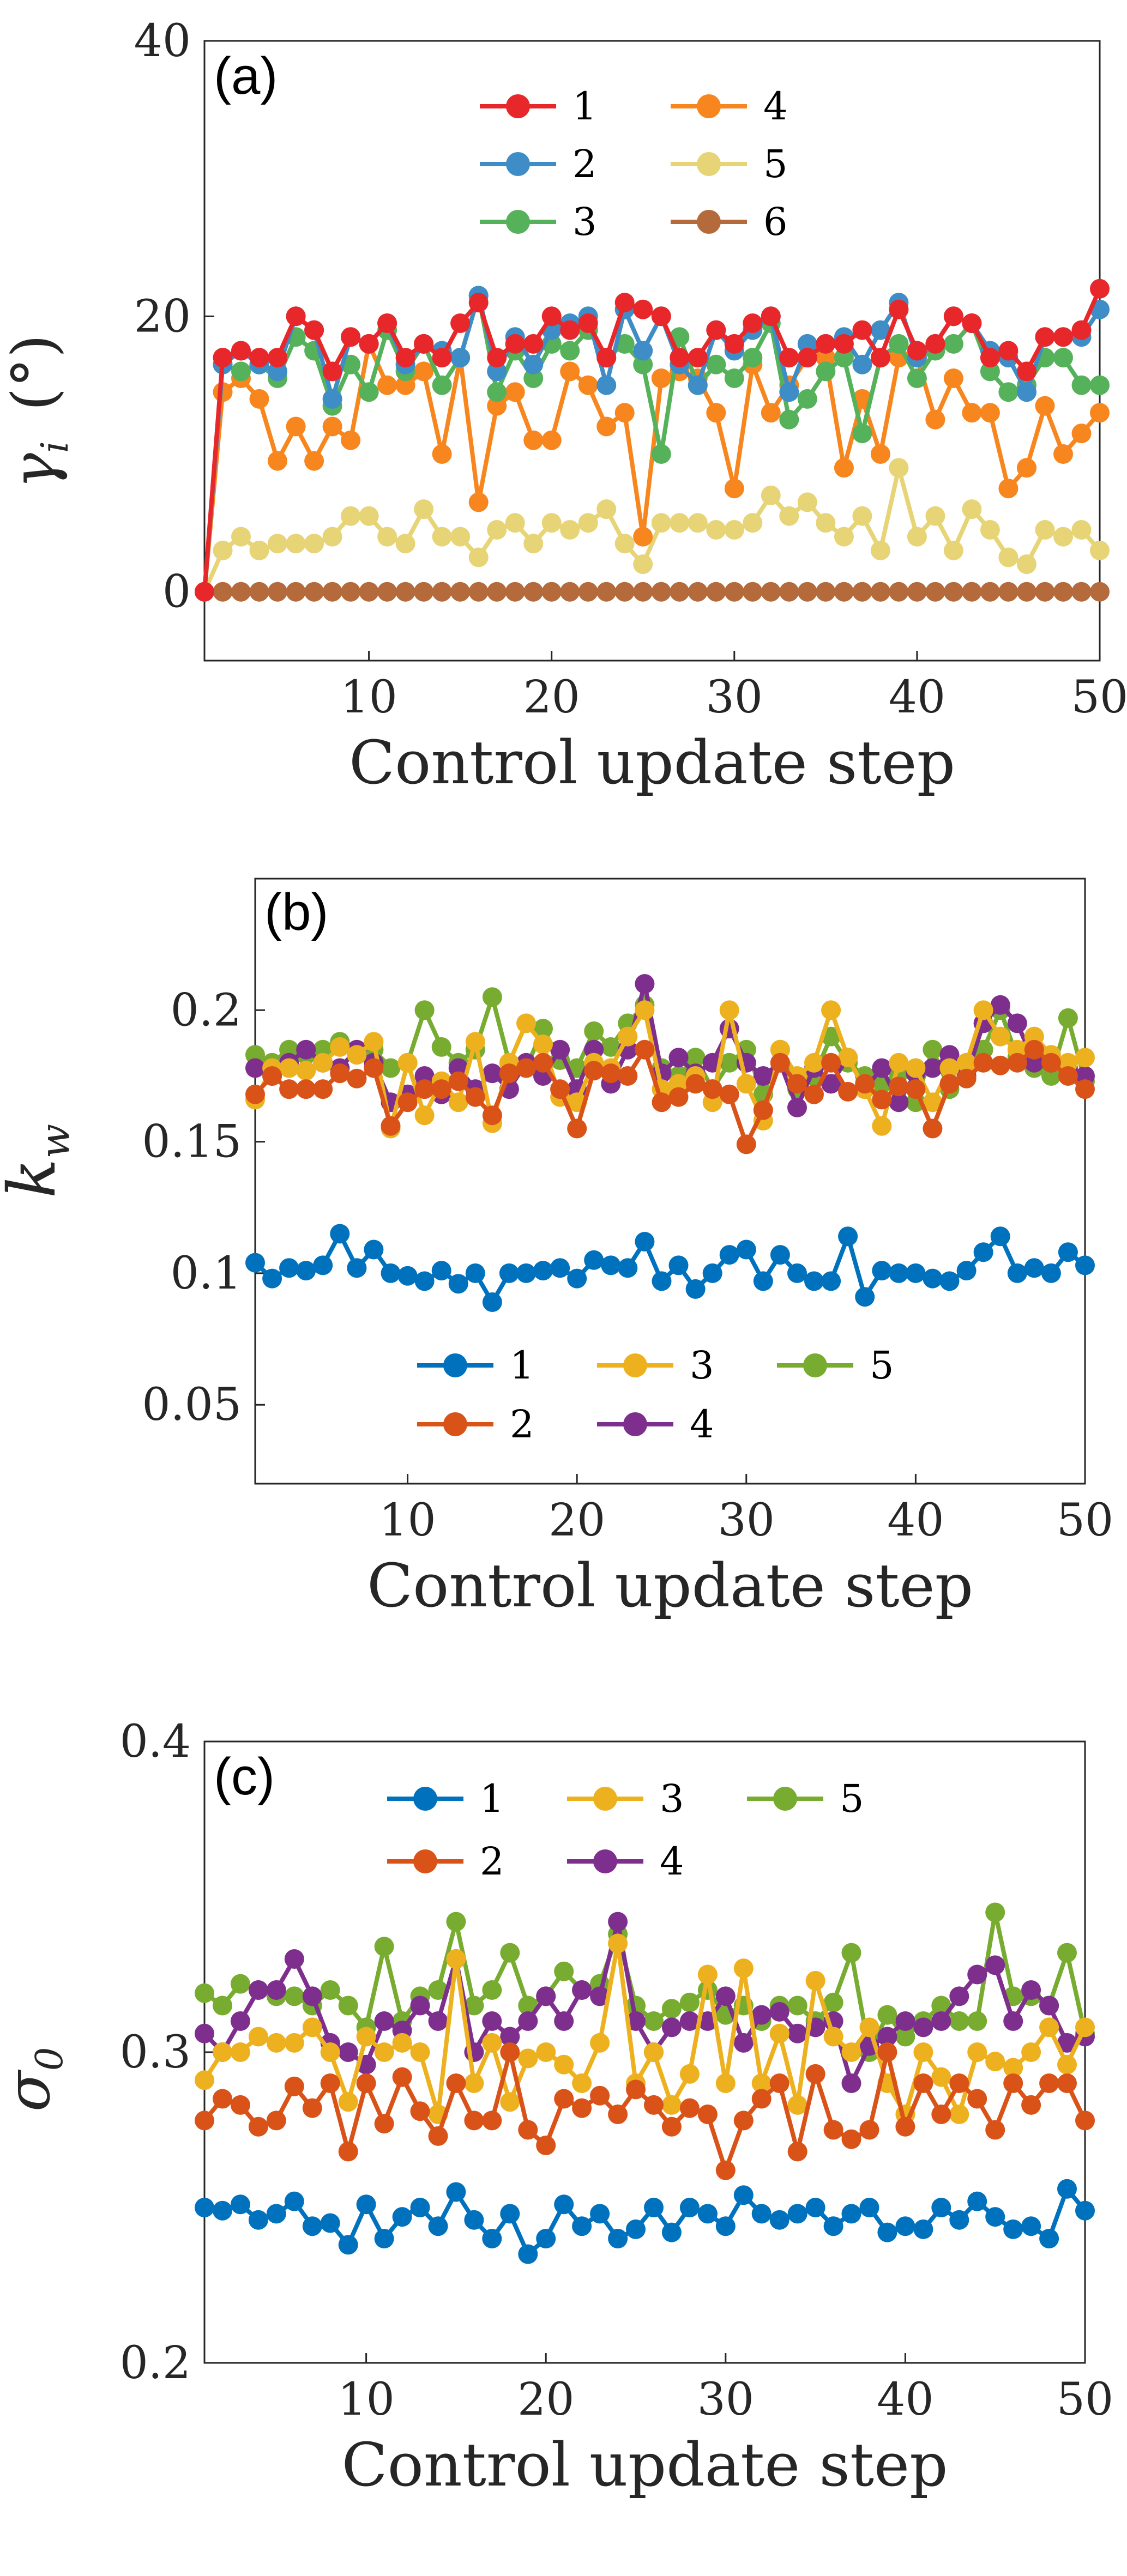 The height and width of the screenshot is (2576, 1127). What do you see at coordinates (206, 1010) in the screenshot?
I see `y-tick-label: 0.2` at bounding box center [206, 1010].